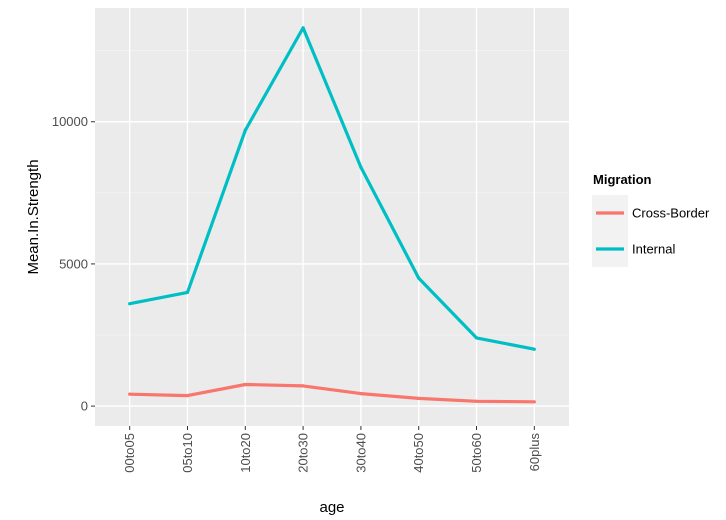 This screenshot has height=520, width=726. What do you see at coordinates (129, 453) in the screenshot?
I see `x-tick-label: 00to05` at bounding box center [129, 453].